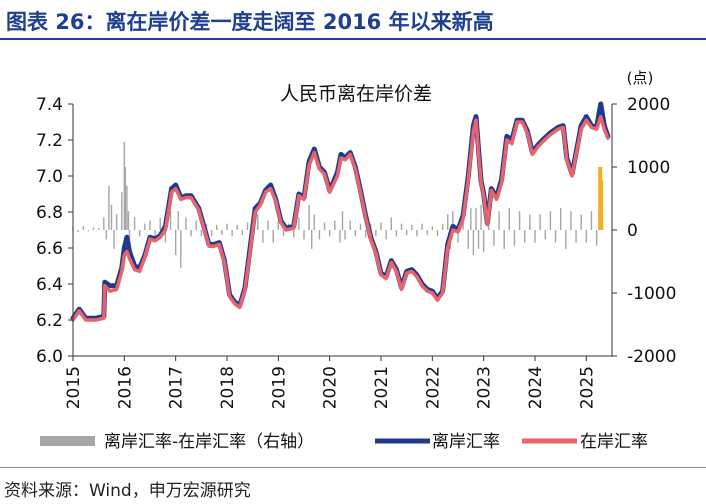 The height and width of the screenshot is (504, 706). I want to click on left-tick-label-2: 6.4, so click(49, 285).